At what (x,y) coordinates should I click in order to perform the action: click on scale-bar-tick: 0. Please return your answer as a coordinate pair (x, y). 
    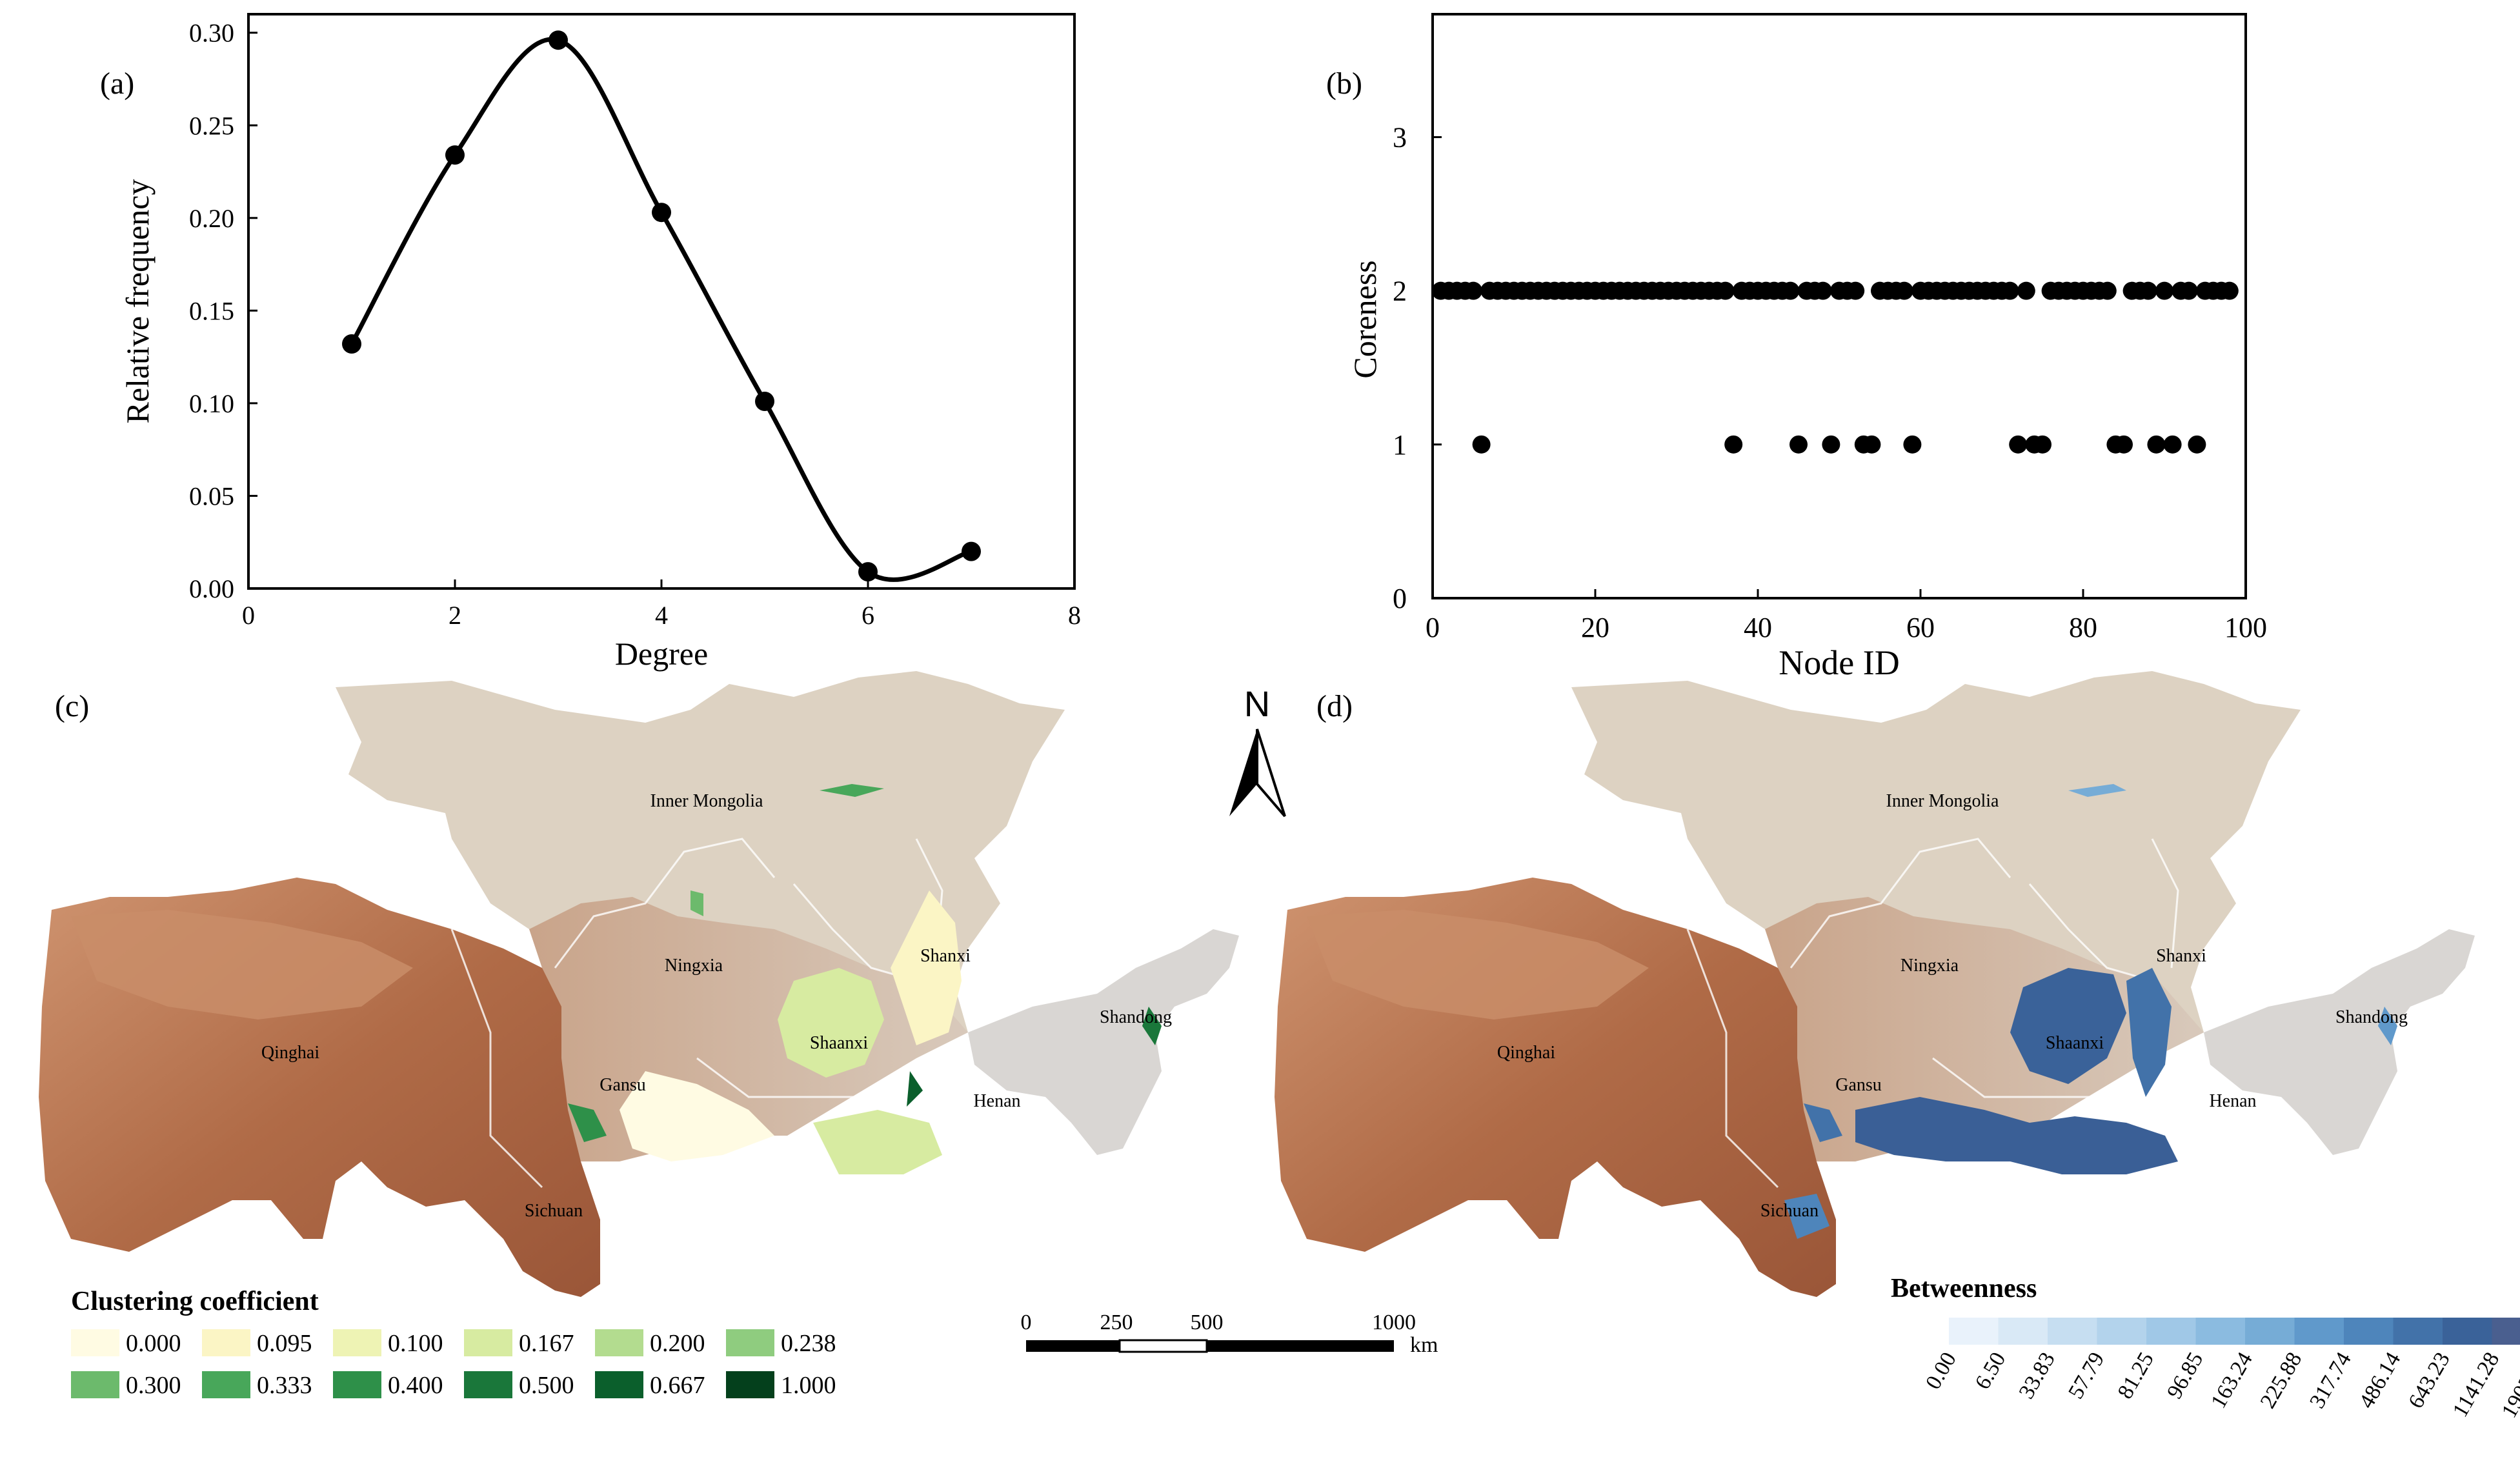
    Looking at the image, I should click on (1026, 1322).